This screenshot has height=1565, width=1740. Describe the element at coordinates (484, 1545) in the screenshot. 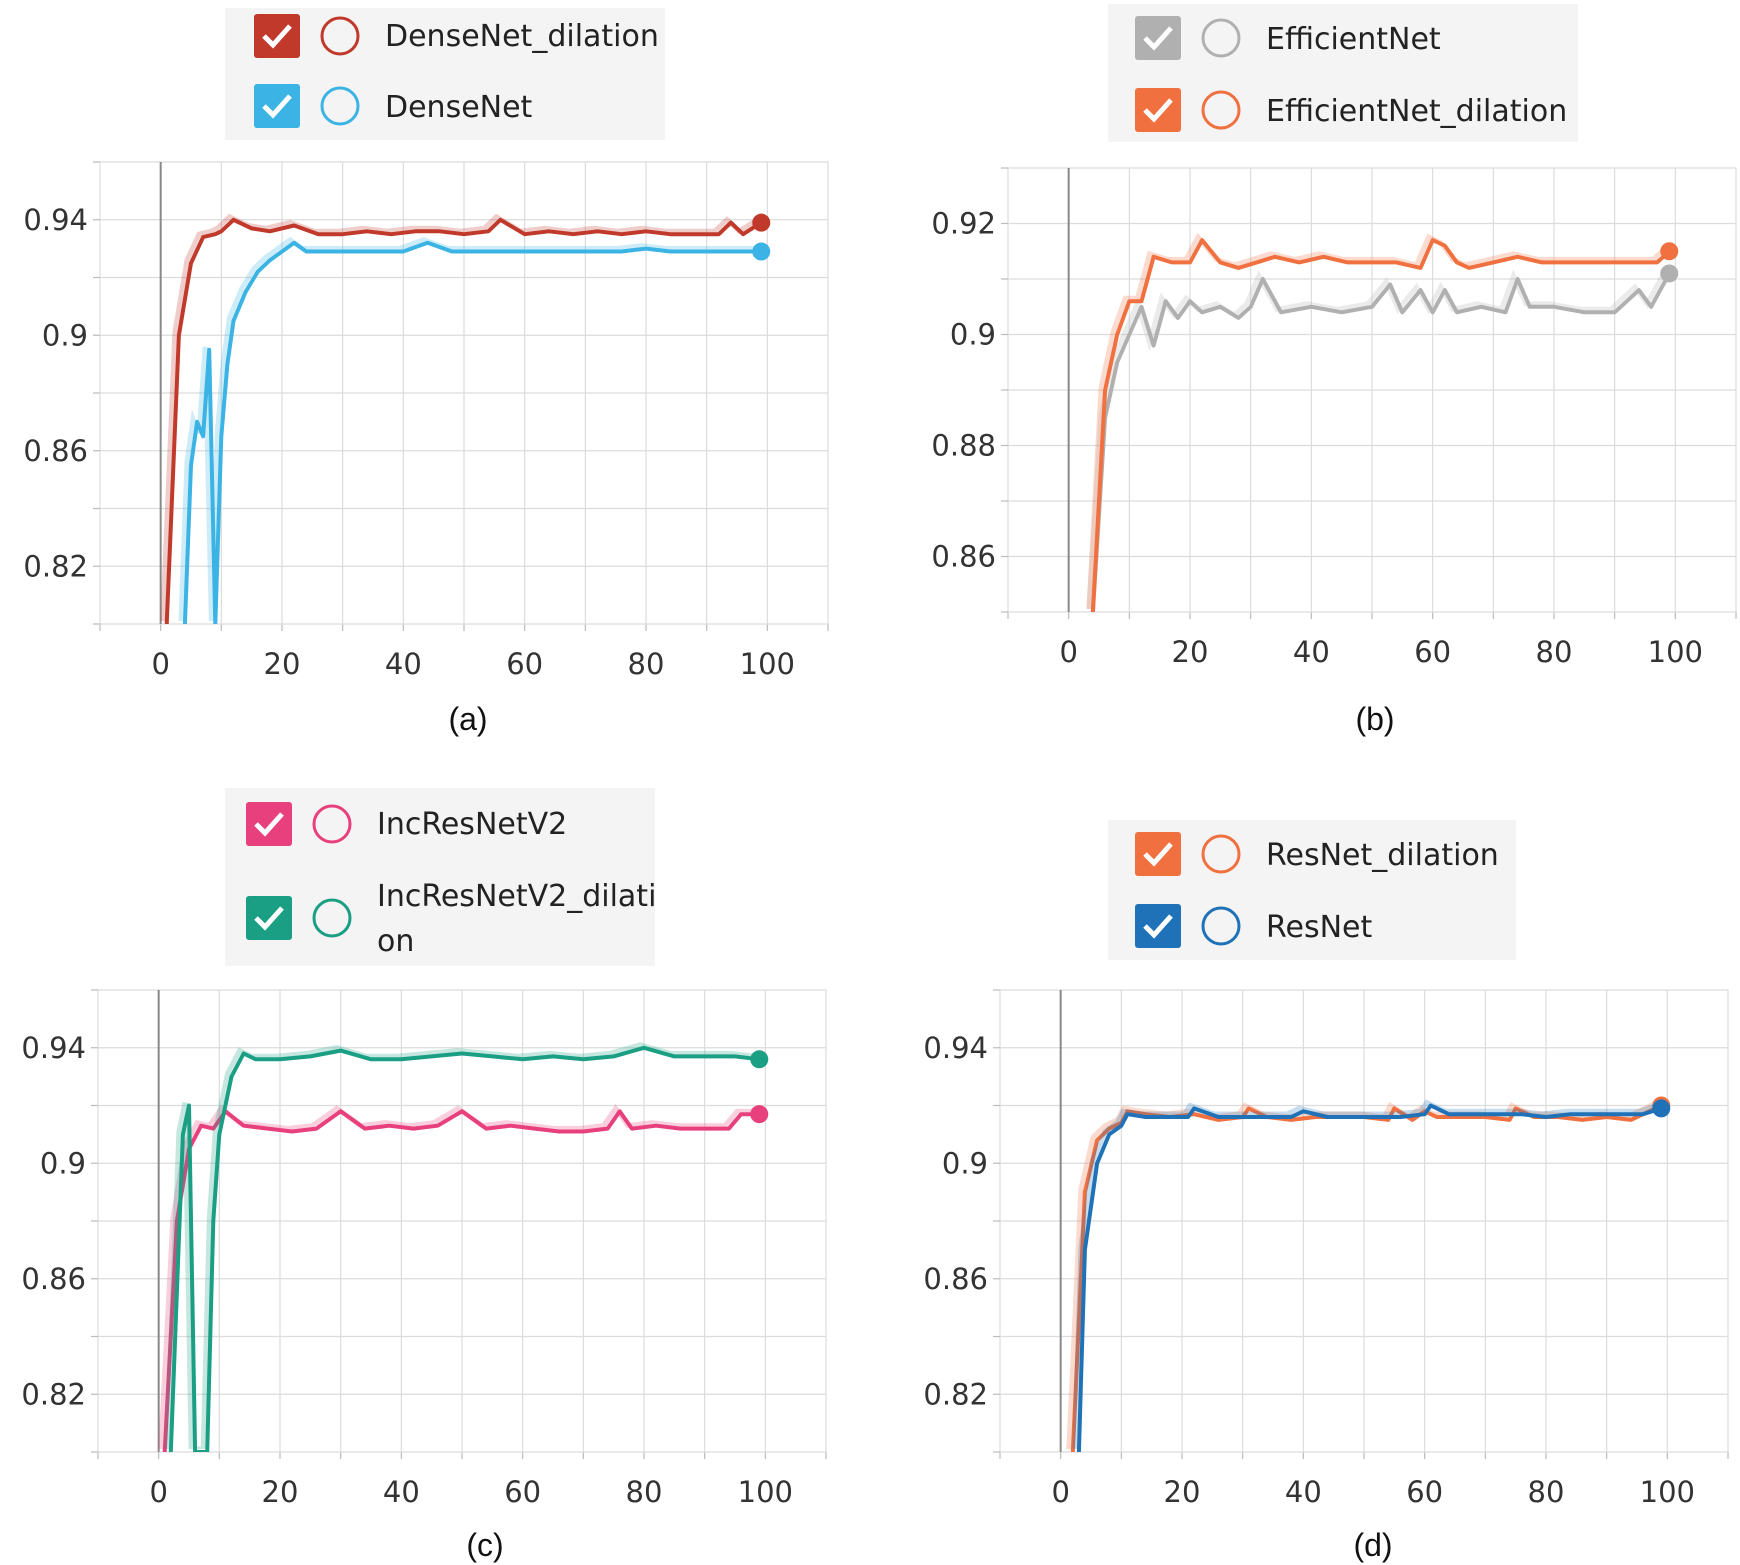

I see `caption-c: (c)` at that location.